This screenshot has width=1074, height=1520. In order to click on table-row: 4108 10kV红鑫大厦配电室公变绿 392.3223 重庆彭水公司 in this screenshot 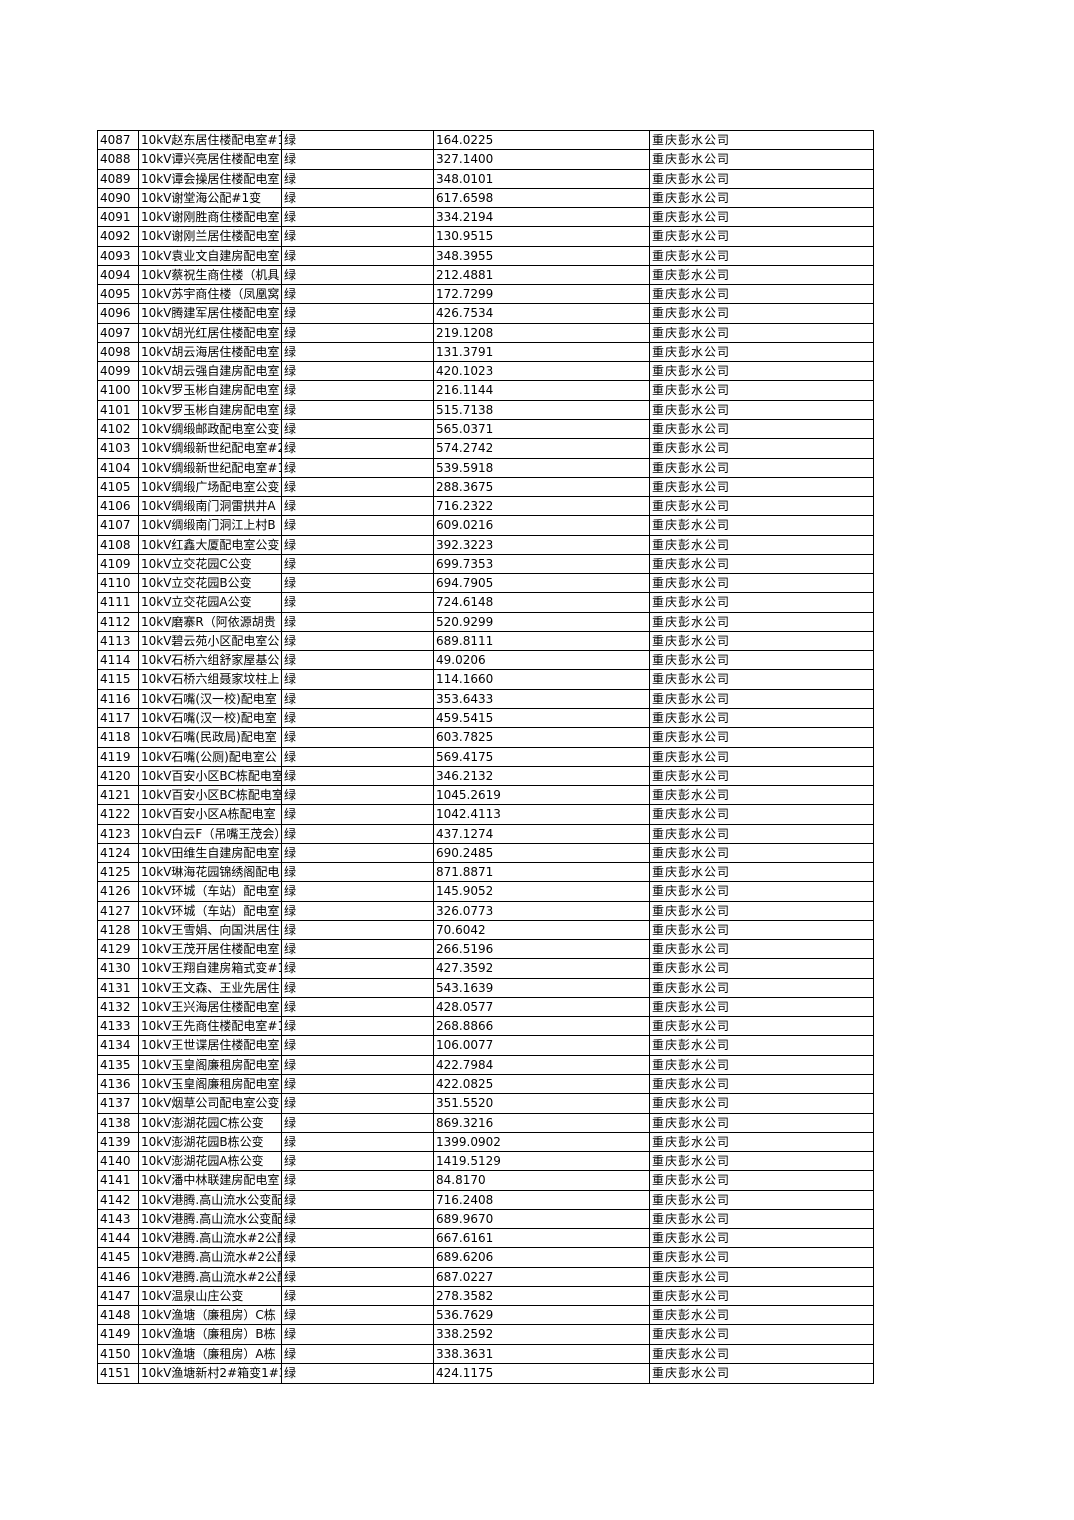, I will do `click(485, 545)`.